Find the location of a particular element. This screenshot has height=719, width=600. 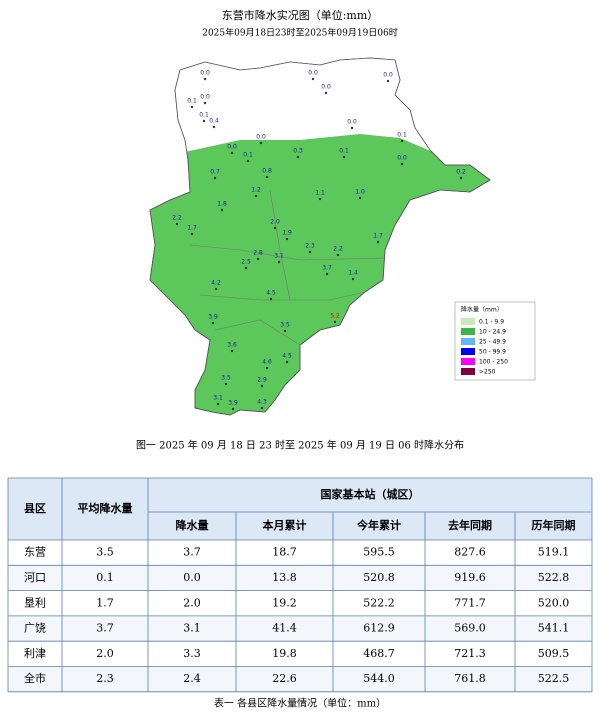

station-value: 4.2 is located at coordinates (216, 283).